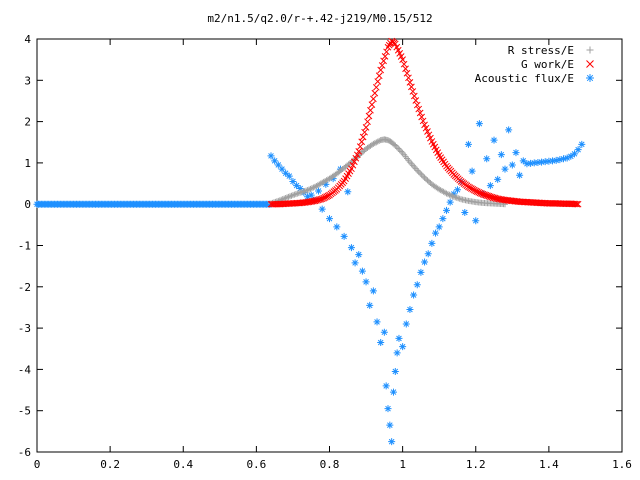 Image resolution: width=640 pixels, height=480 pixels. What do you see at coordinates (183, 464) in the screenshot?
I see `x-tick-label: 0.4` at bounding box center [183, 464].